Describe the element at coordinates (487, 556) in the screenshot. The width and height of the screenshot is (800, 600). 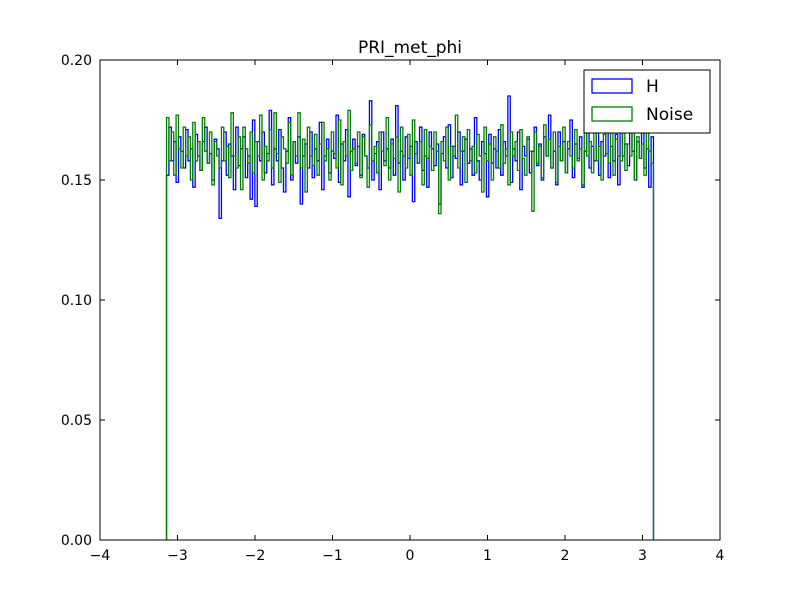
I see `x-tick-label: 1` at that location.